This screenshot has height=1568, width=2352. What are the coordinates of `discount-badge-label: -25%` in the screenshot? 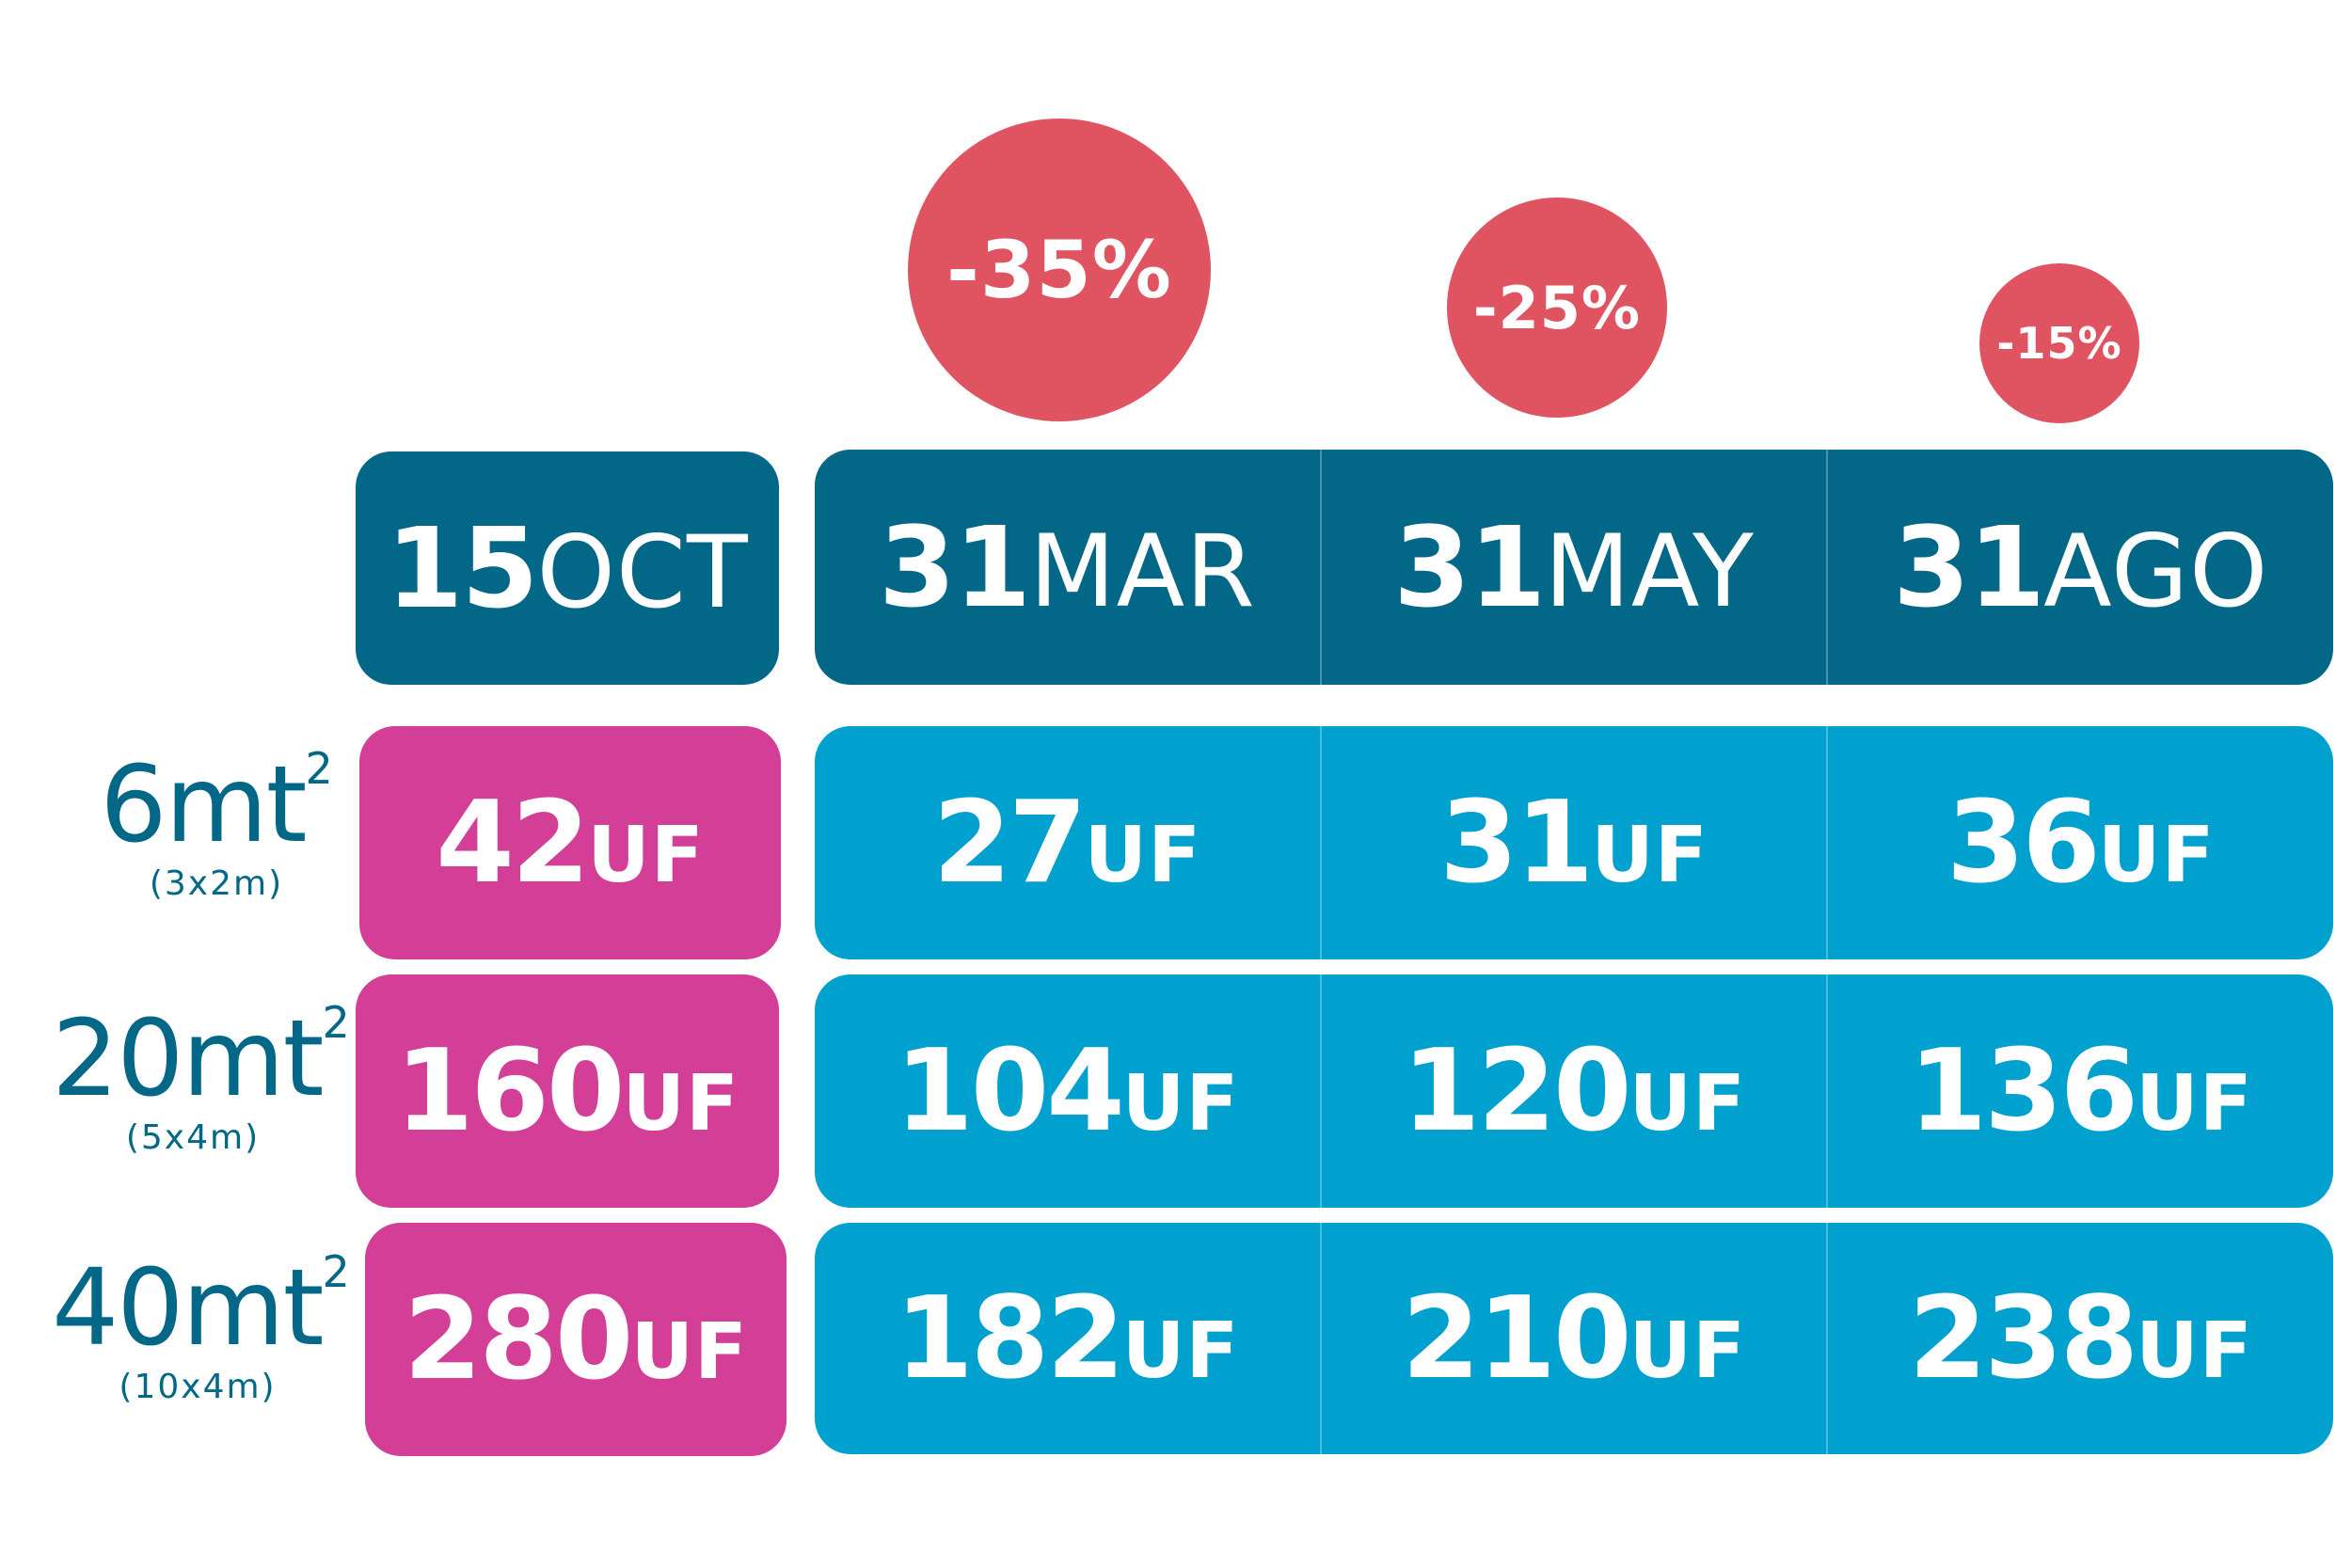 It's located at (1557, 307).